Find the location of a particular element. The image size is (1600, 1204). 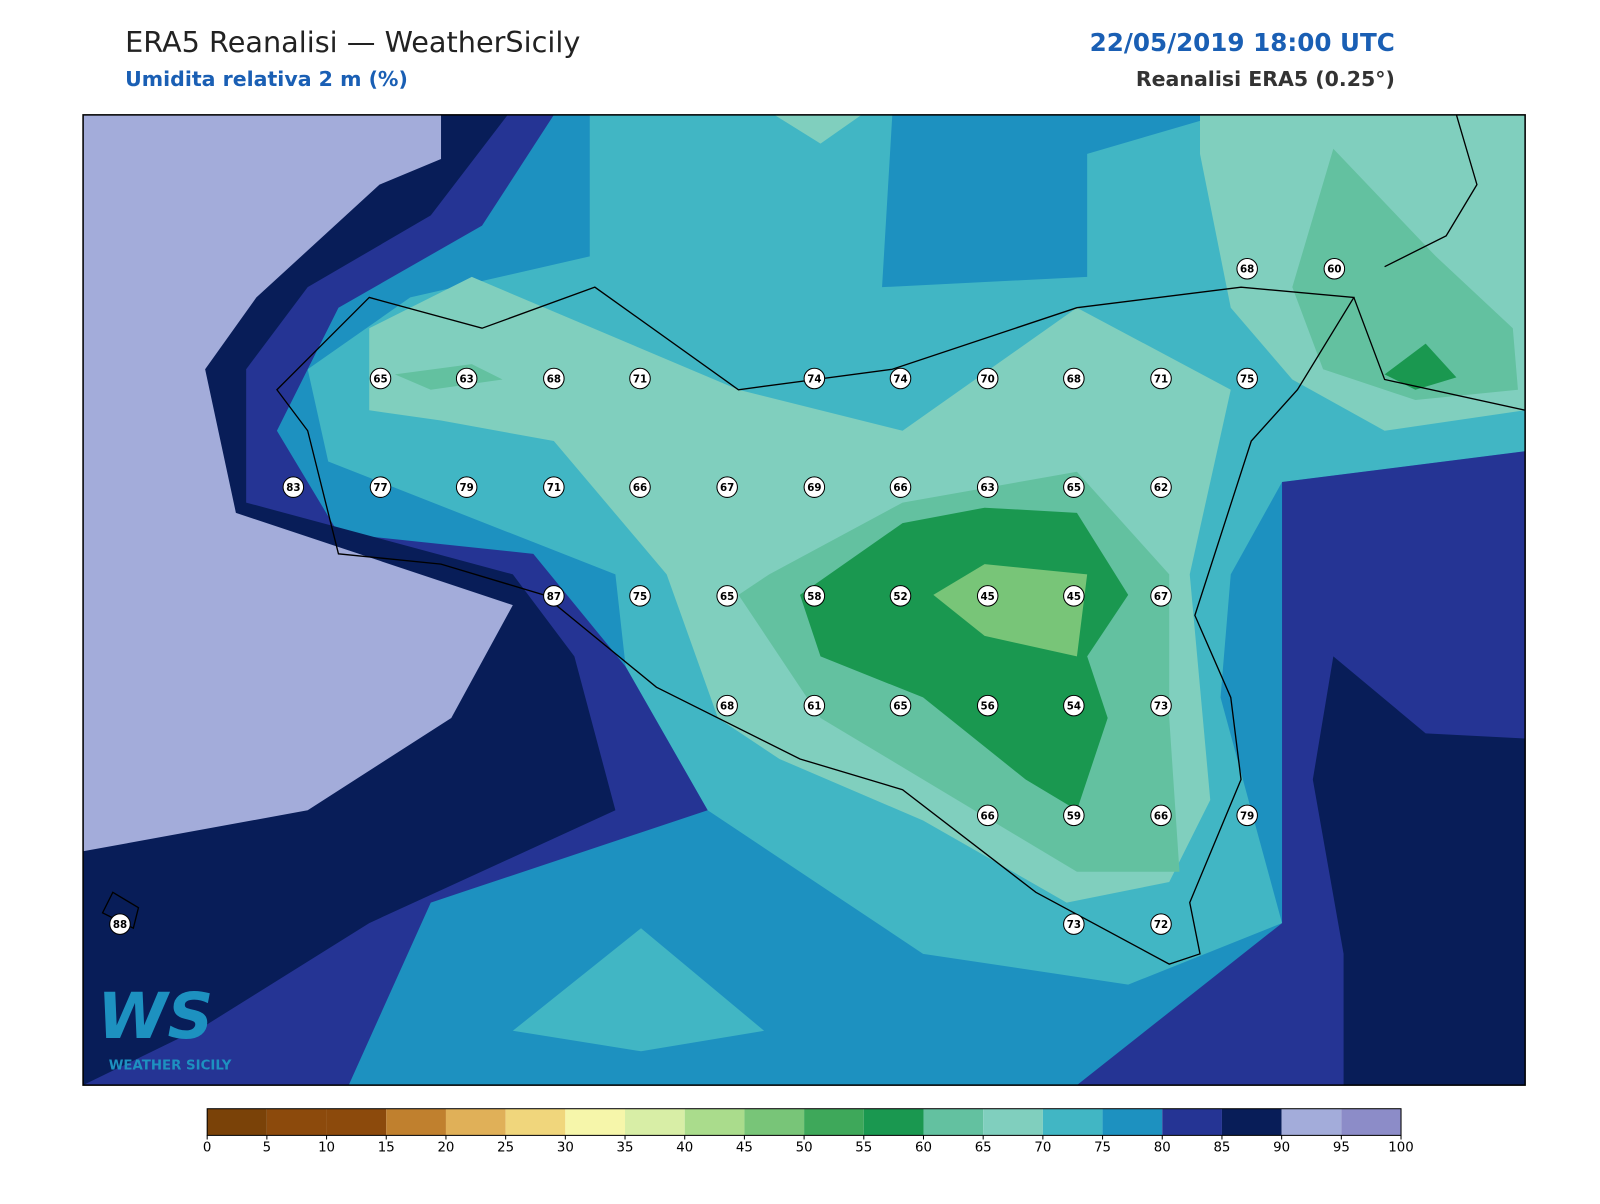

source: Reanalisi ERA5 (0.25°) is located at coordinates (1265, 79).